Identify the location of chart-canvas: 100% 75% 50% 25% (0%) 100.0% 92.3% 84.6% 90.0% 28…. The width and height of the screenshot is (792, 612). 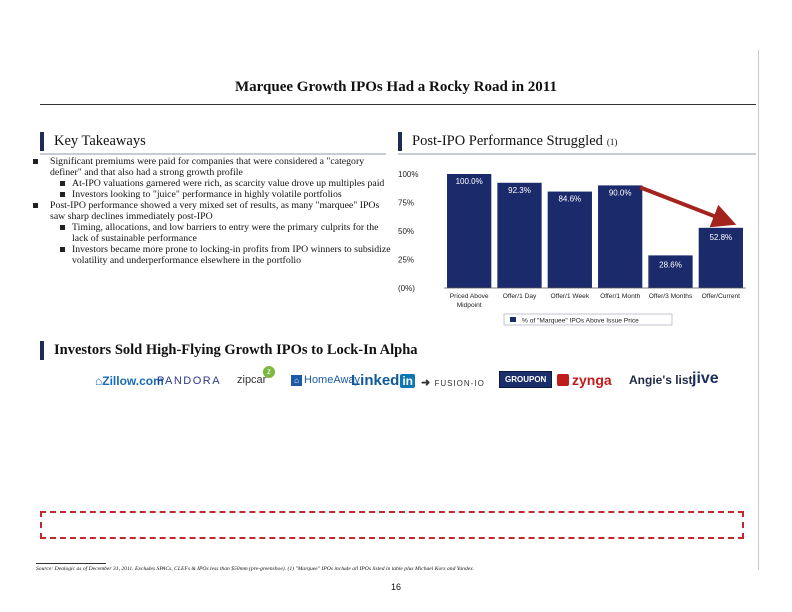
(572, 248).